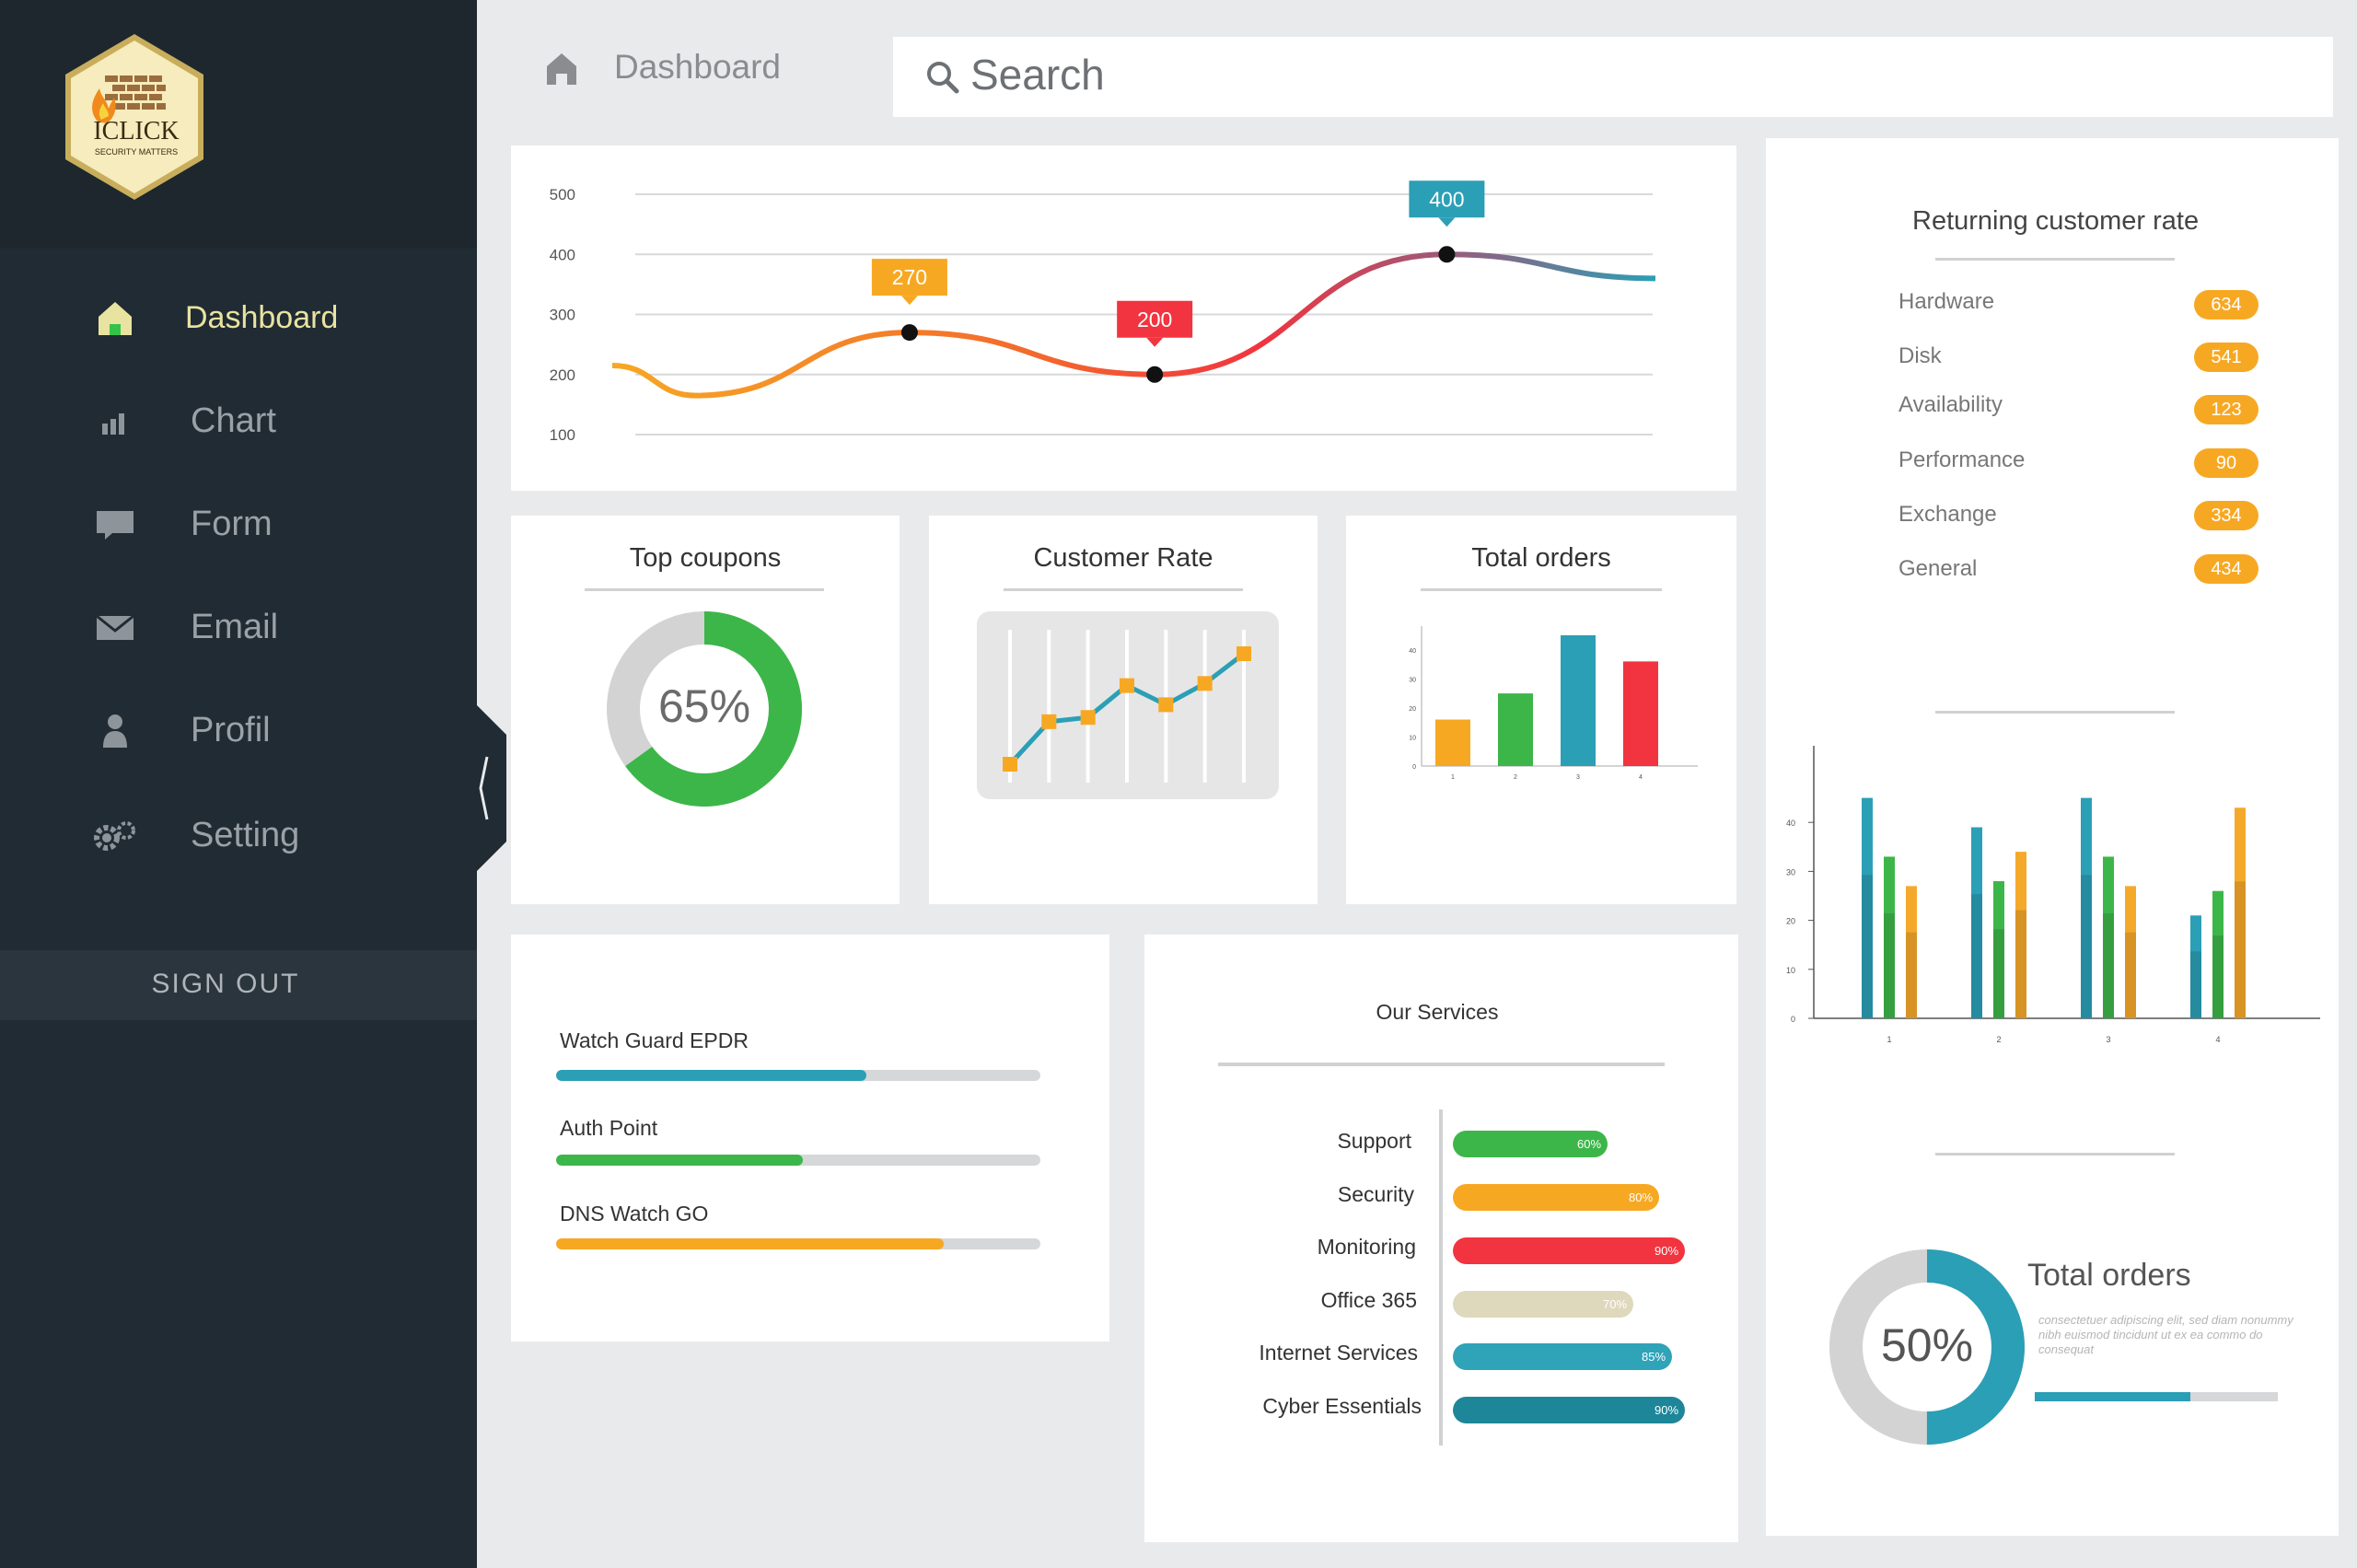 The image size is (2357, 1568). What do you see at coordinates (490, 788) in the screenshot?
I see `collapse-sidebar-toggle` at bounding box center [490, 788].